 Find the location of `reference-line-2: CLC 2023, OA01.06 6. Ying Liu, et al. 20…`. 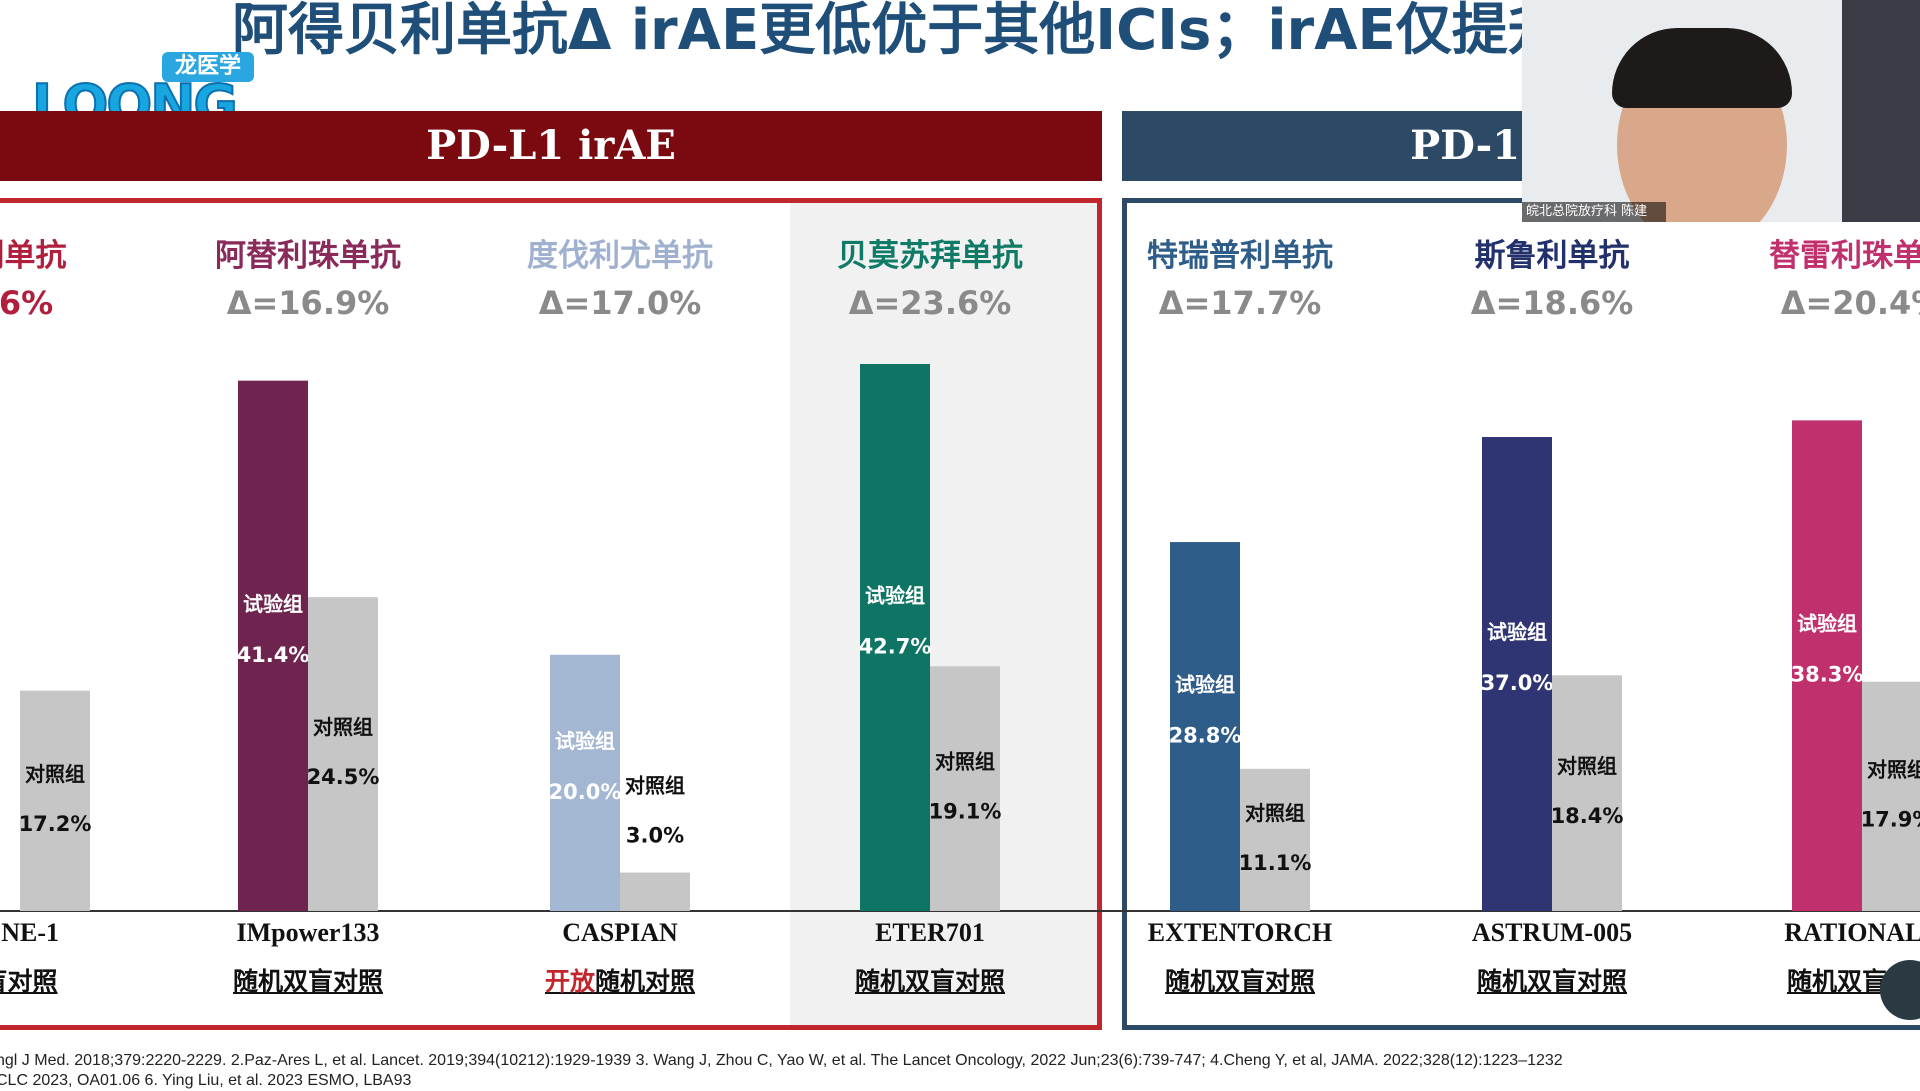

reference-line-2: CLC 2023, OA01.06 6. Ying Liu, et al. 20… is located at coordinates (206, 1080).